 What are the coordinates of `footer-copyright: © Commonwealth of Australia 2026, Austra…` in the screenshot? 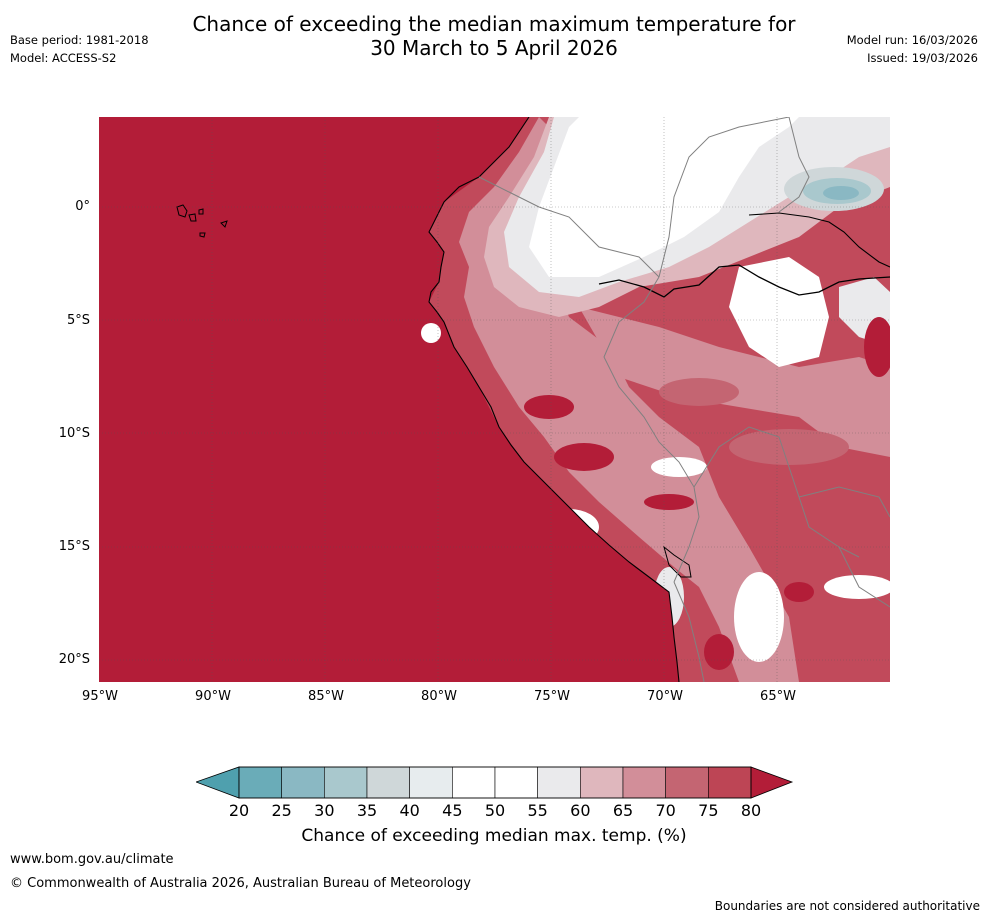 It's located at (240, 883).